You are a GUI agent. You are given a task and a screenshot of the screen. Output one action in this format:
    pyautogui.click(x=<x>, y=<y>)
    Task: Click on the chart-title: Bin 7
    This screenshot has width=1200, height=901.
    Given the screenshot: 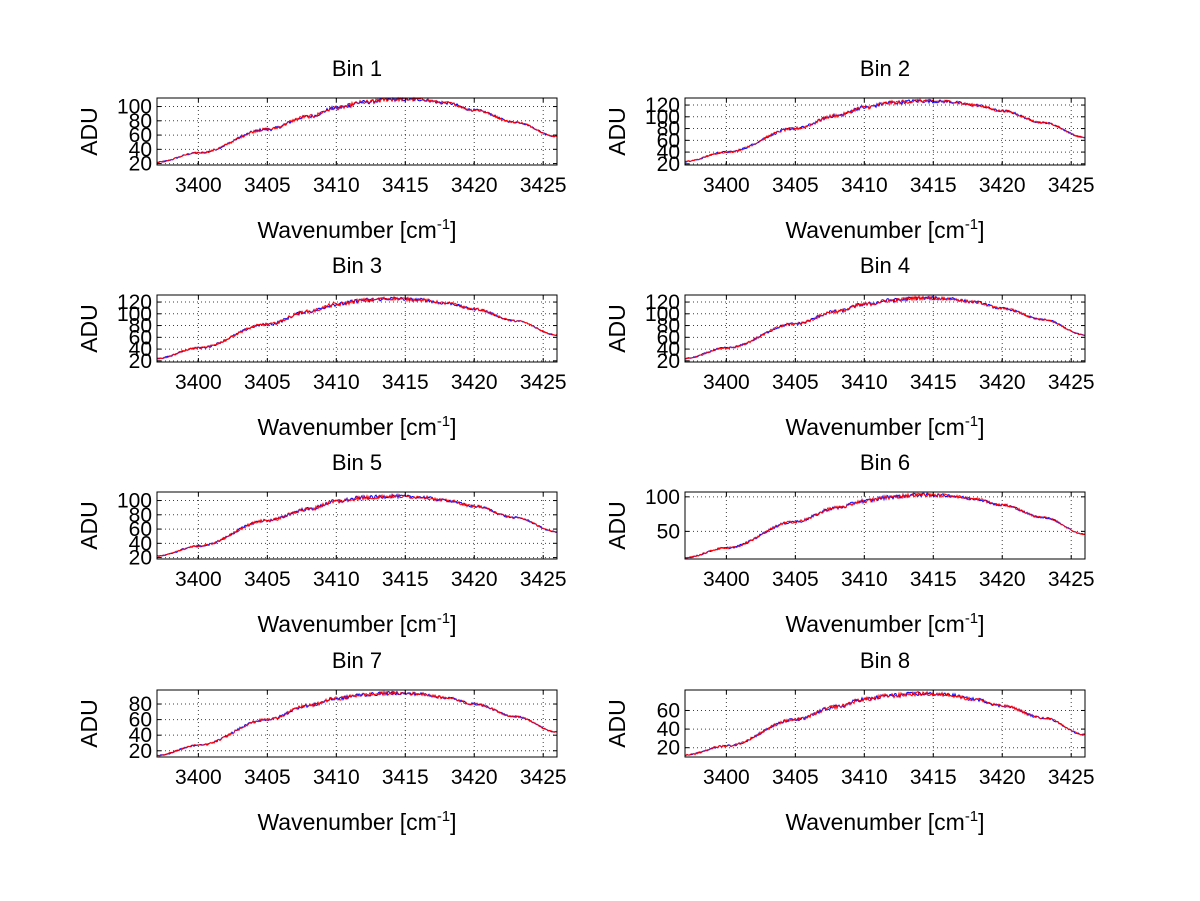 What is the action you would take?
    pyautogui.click(x=357, y=660)
    